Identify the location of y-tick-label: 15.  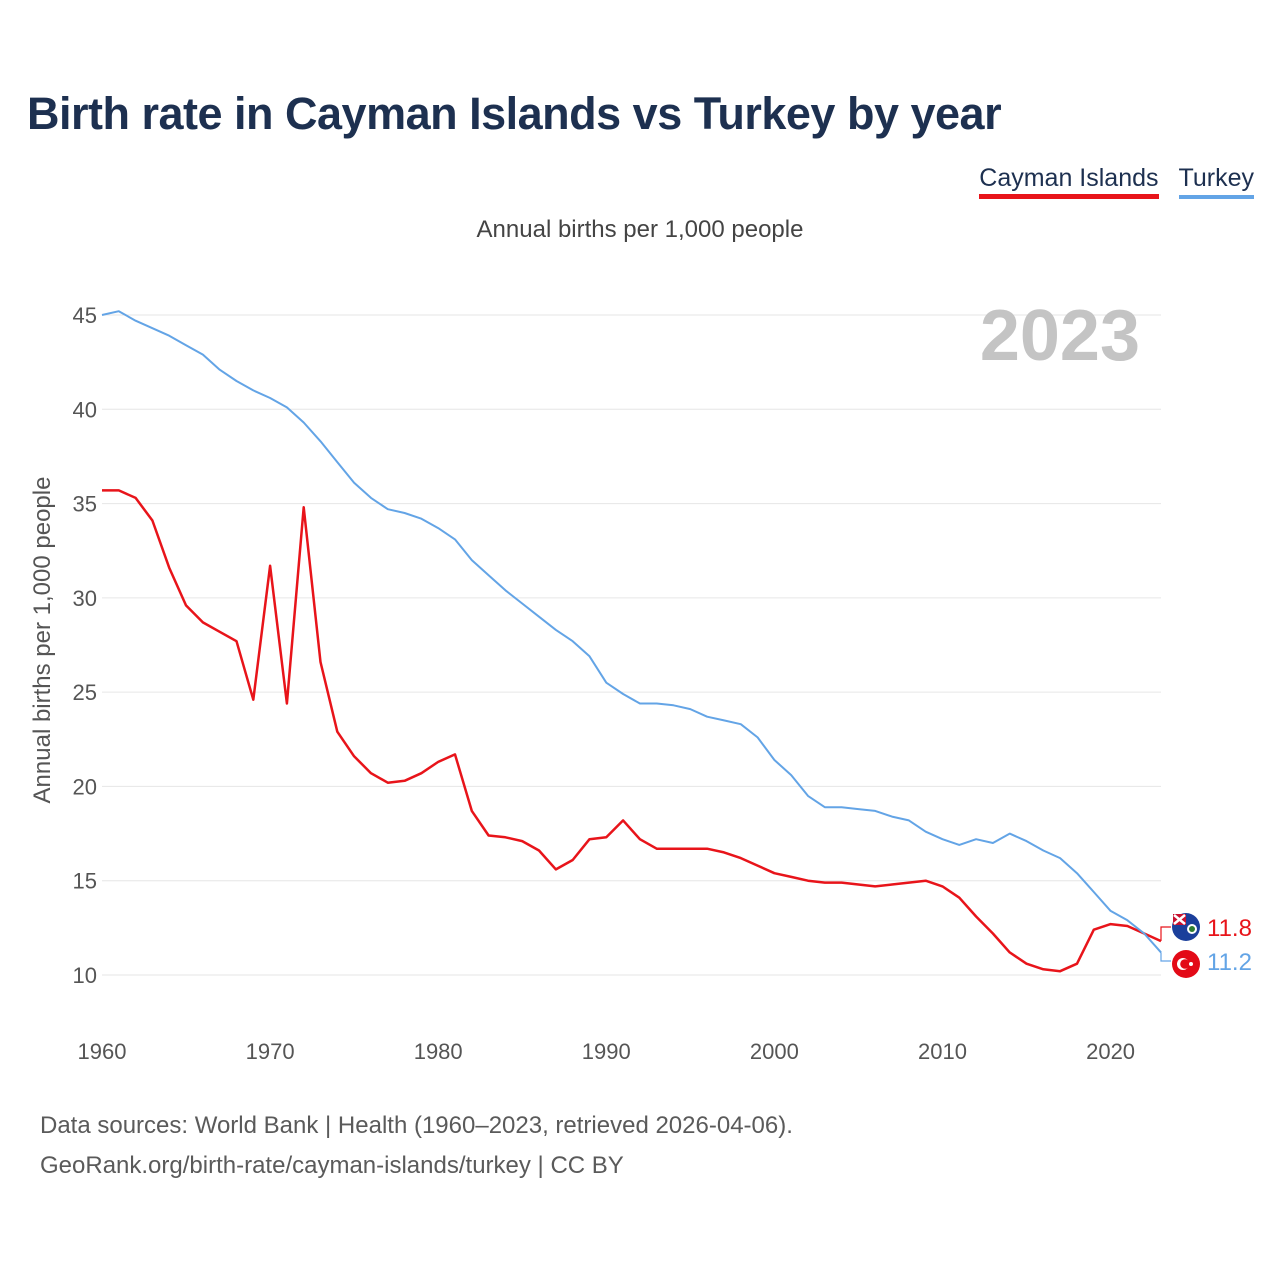
(85, 881).